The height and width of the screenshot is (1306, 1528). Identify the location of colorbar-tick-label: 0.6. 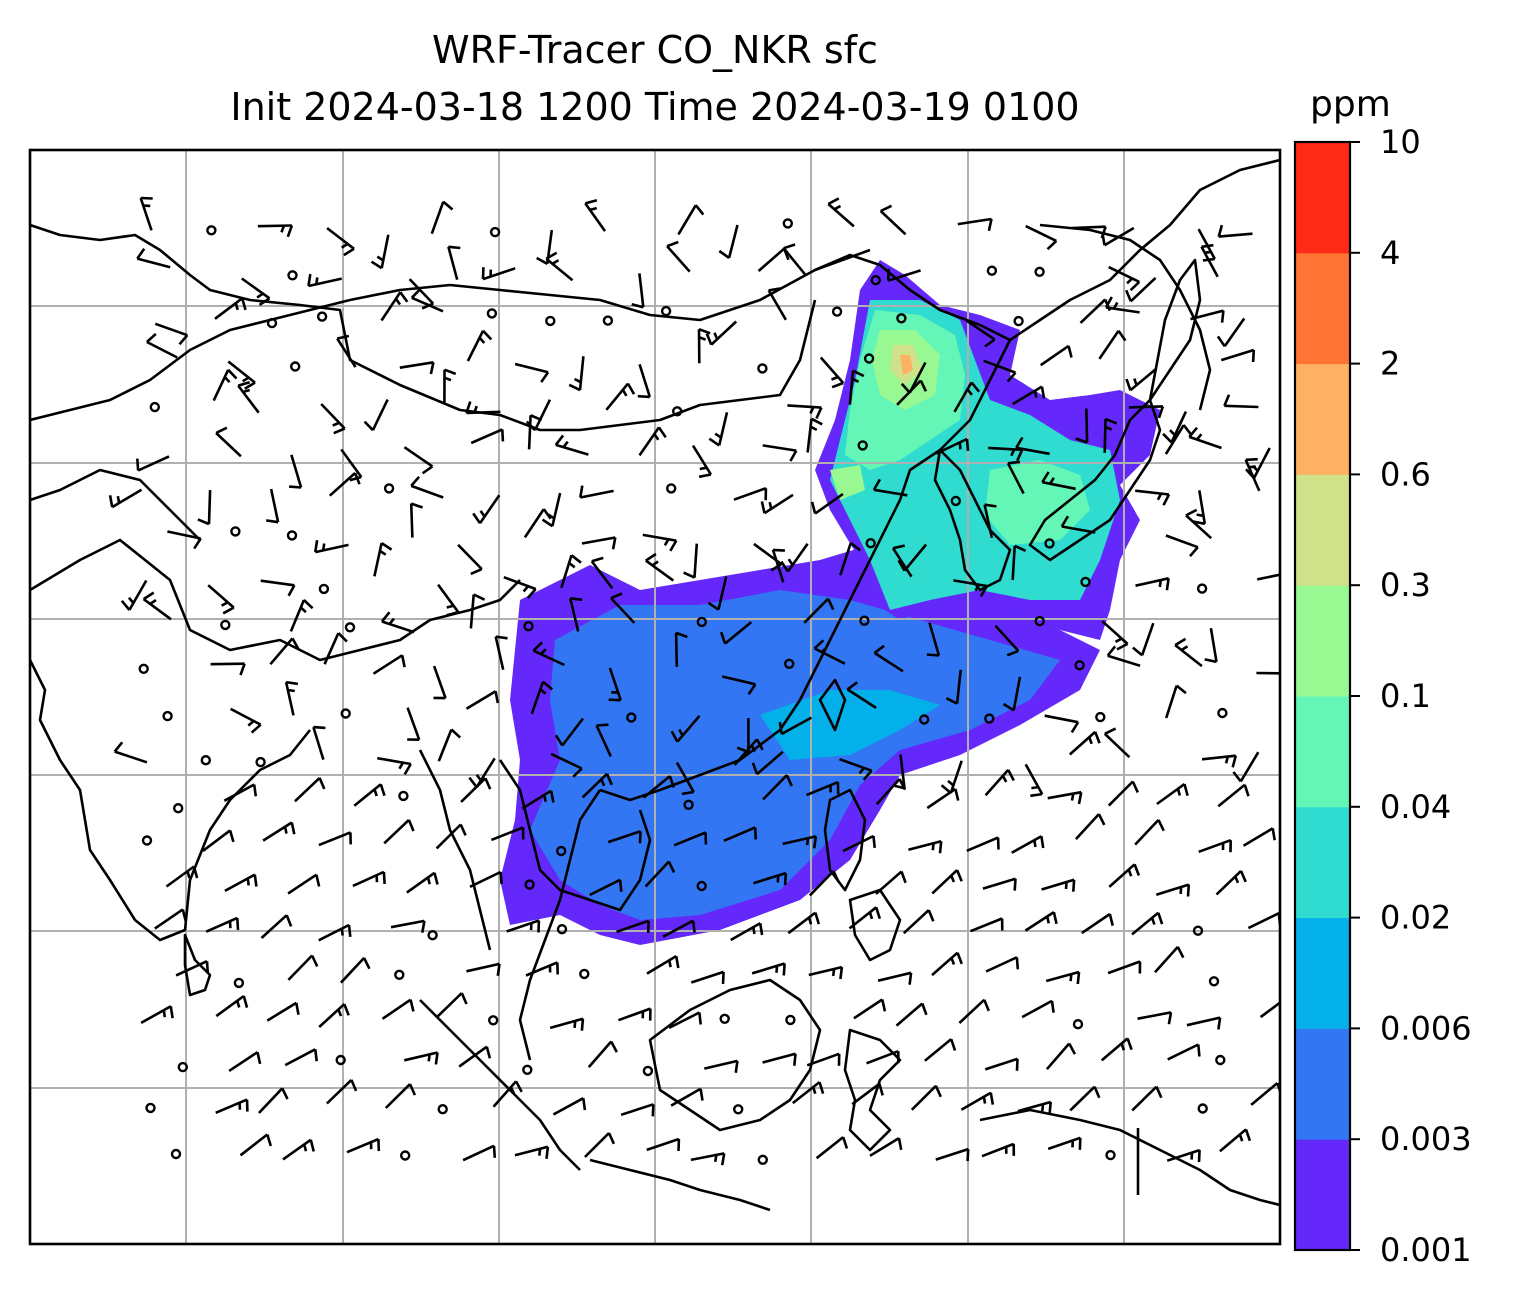
(1405, 474).